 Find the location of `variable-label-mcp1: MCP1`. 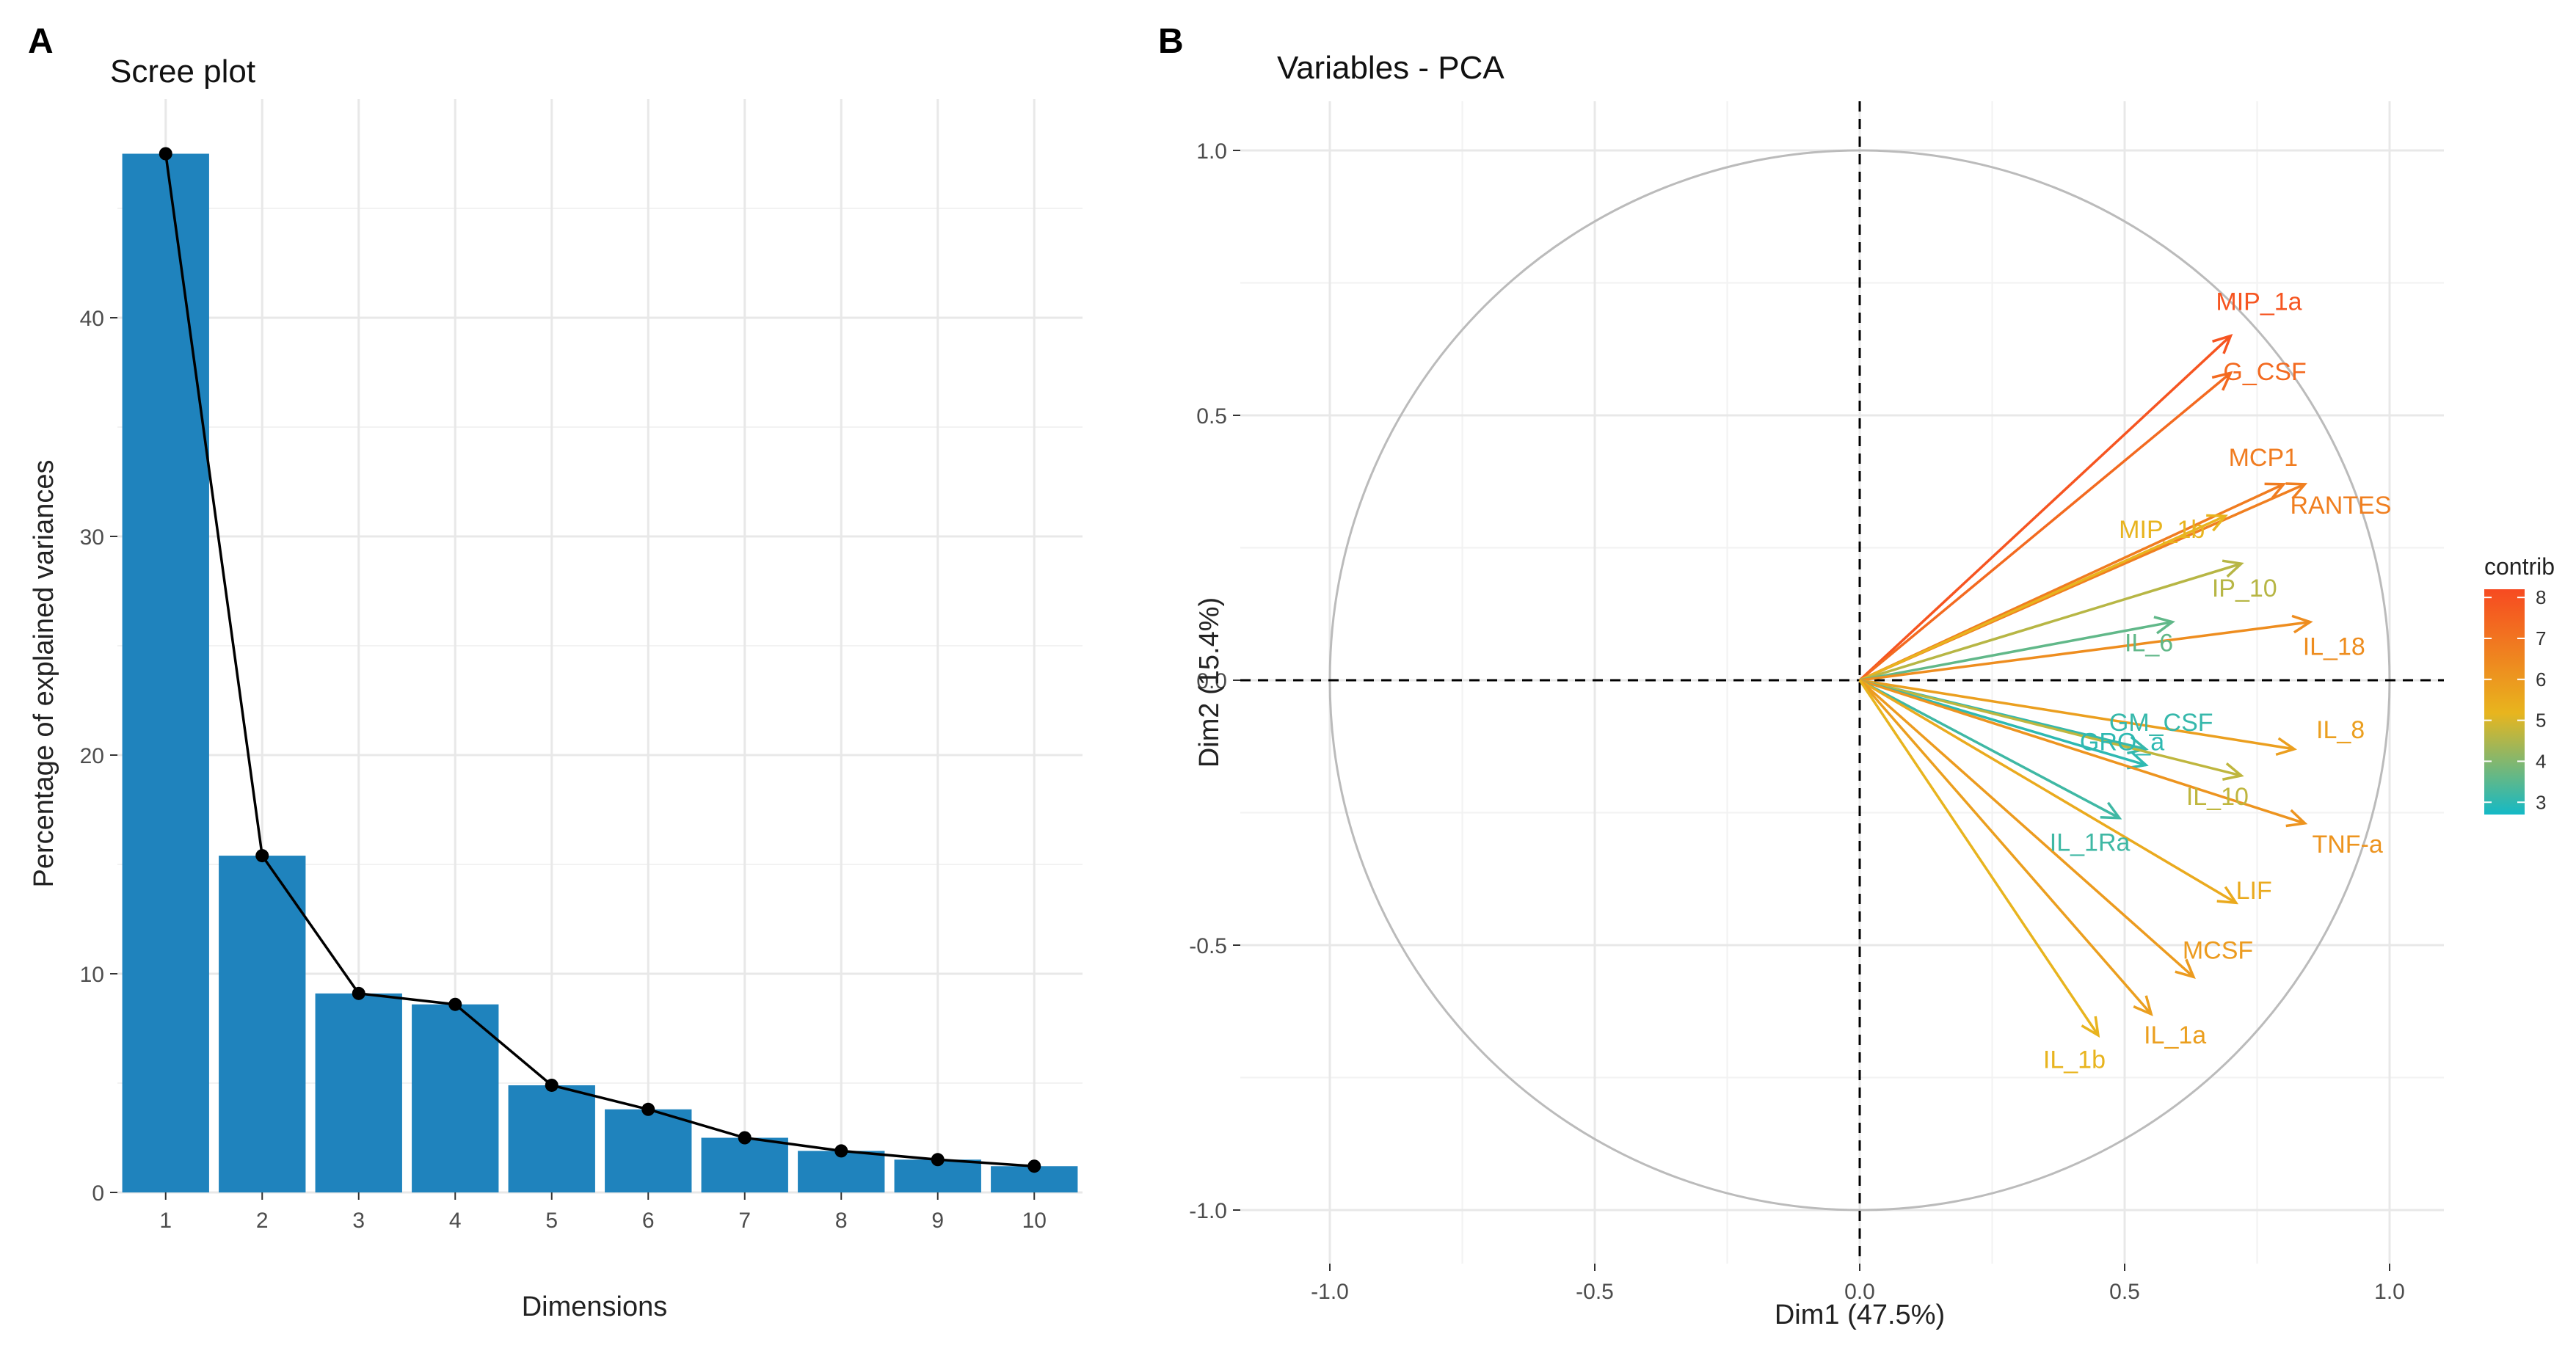

variable-label-mcp1: MCP1 is located at coordinates (2263, 458).